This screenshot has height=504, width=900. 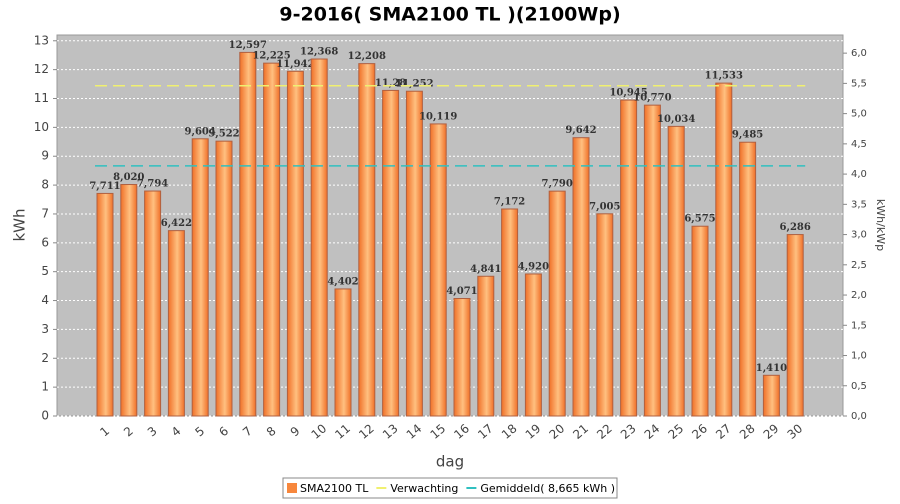 What do you see at coordinates (859, 356) in the screenshot?
I see `y2-tick-label: 1,0` at bounding box center [859, 356].